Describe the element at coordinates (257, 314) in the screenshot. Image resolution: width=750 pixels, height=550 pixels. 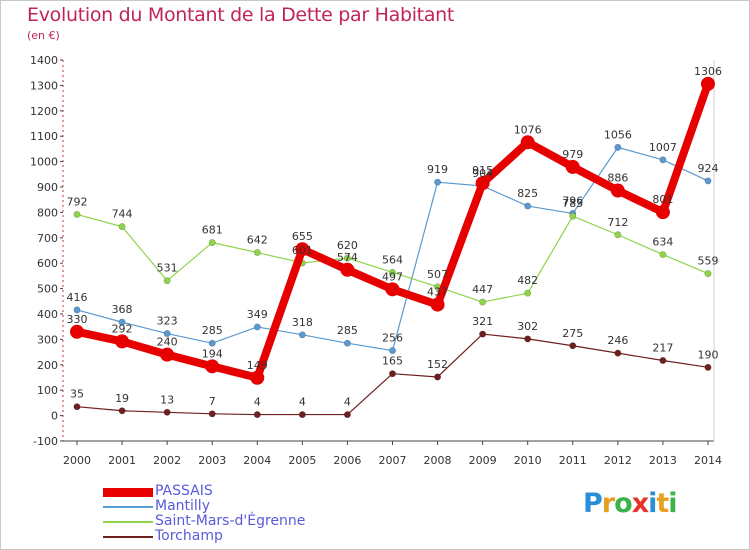
I see `data-label: 349` at that location.